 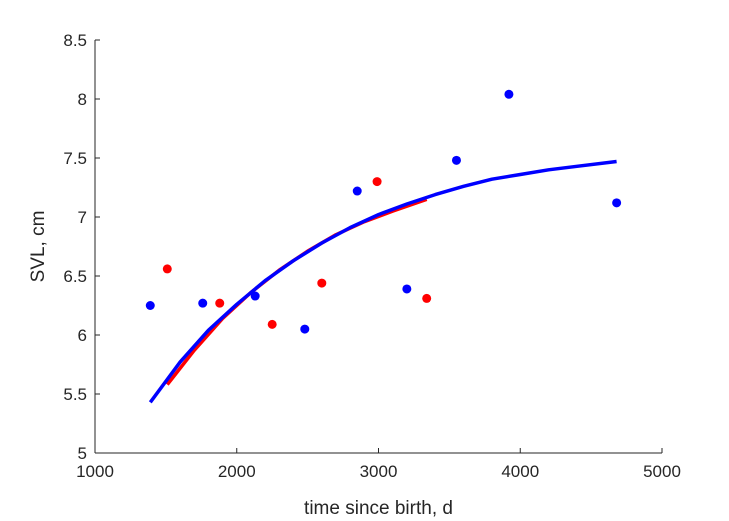 I want to click on x-tick-label: 1000, so click(x=95, y=471).